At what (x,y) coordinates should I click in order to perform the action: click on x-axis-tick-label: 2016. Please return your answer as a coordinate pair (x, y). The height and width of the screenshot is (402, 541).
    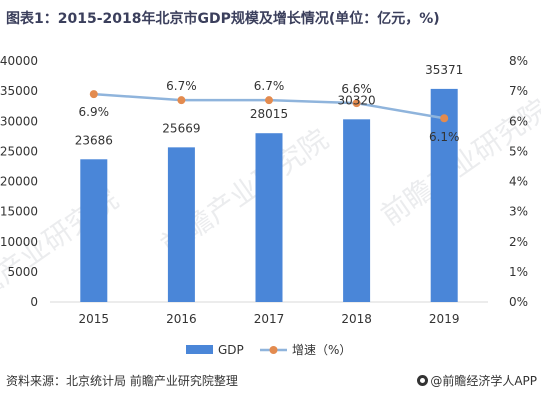
    Looking at the image, I should click on (181, 319).